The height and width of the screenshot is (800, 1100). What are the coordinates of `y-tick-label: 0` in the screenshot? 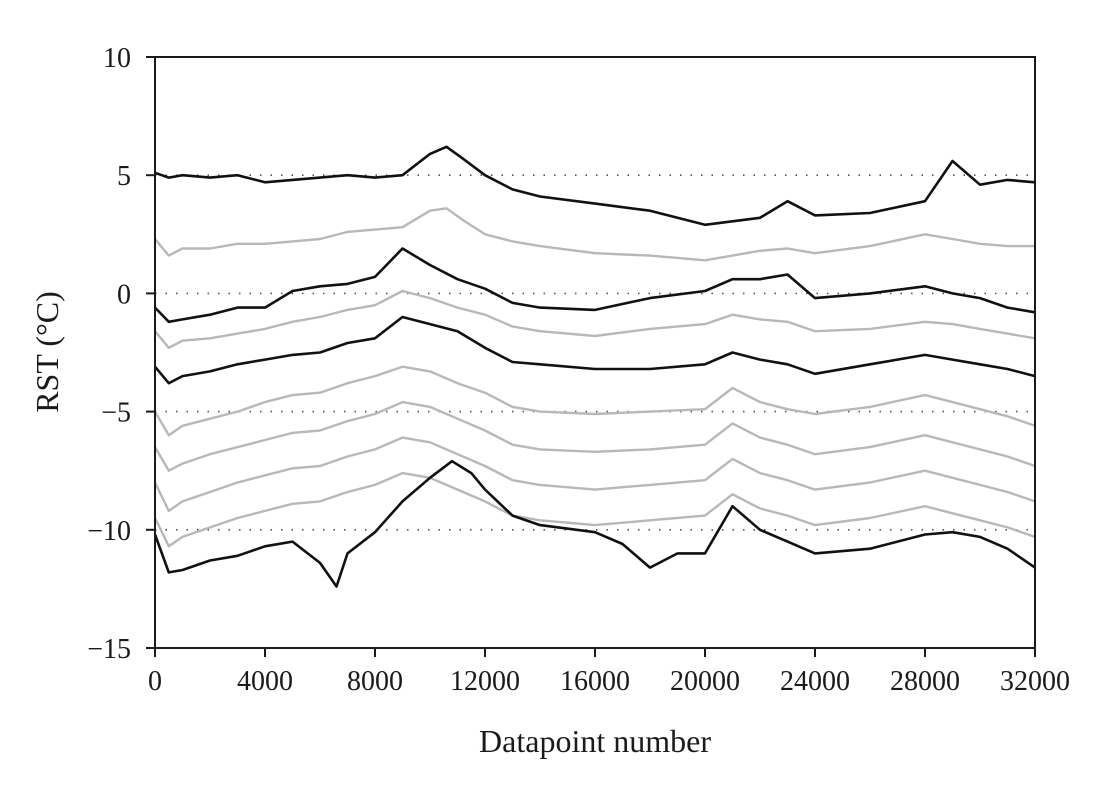 It's located at (124, 294).